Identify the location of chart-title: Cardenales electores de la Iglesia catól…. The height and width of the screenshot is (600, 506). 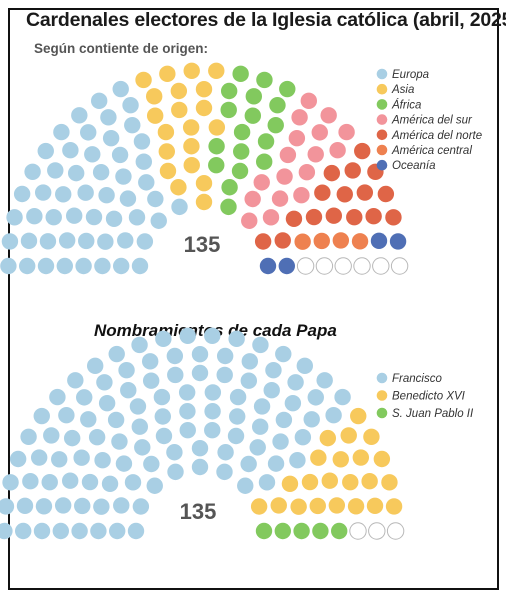
(266, 20).